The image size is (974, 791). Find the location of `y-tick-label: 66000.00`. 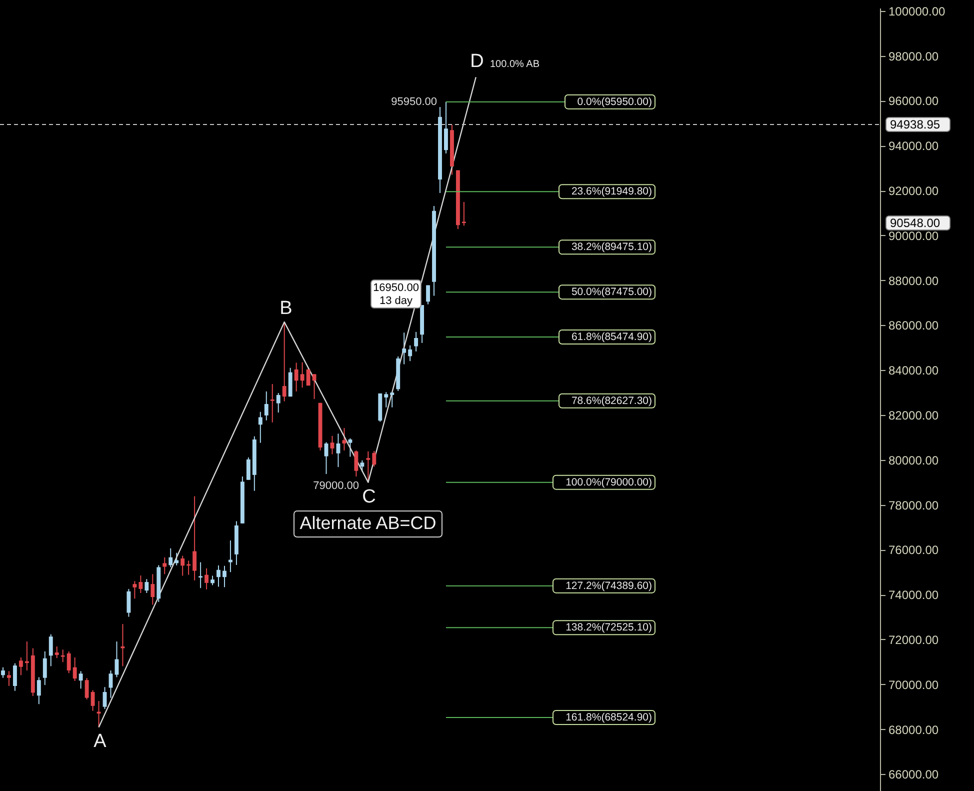

y-tick-label: 66000.00 is located at coordinates (913, 775).